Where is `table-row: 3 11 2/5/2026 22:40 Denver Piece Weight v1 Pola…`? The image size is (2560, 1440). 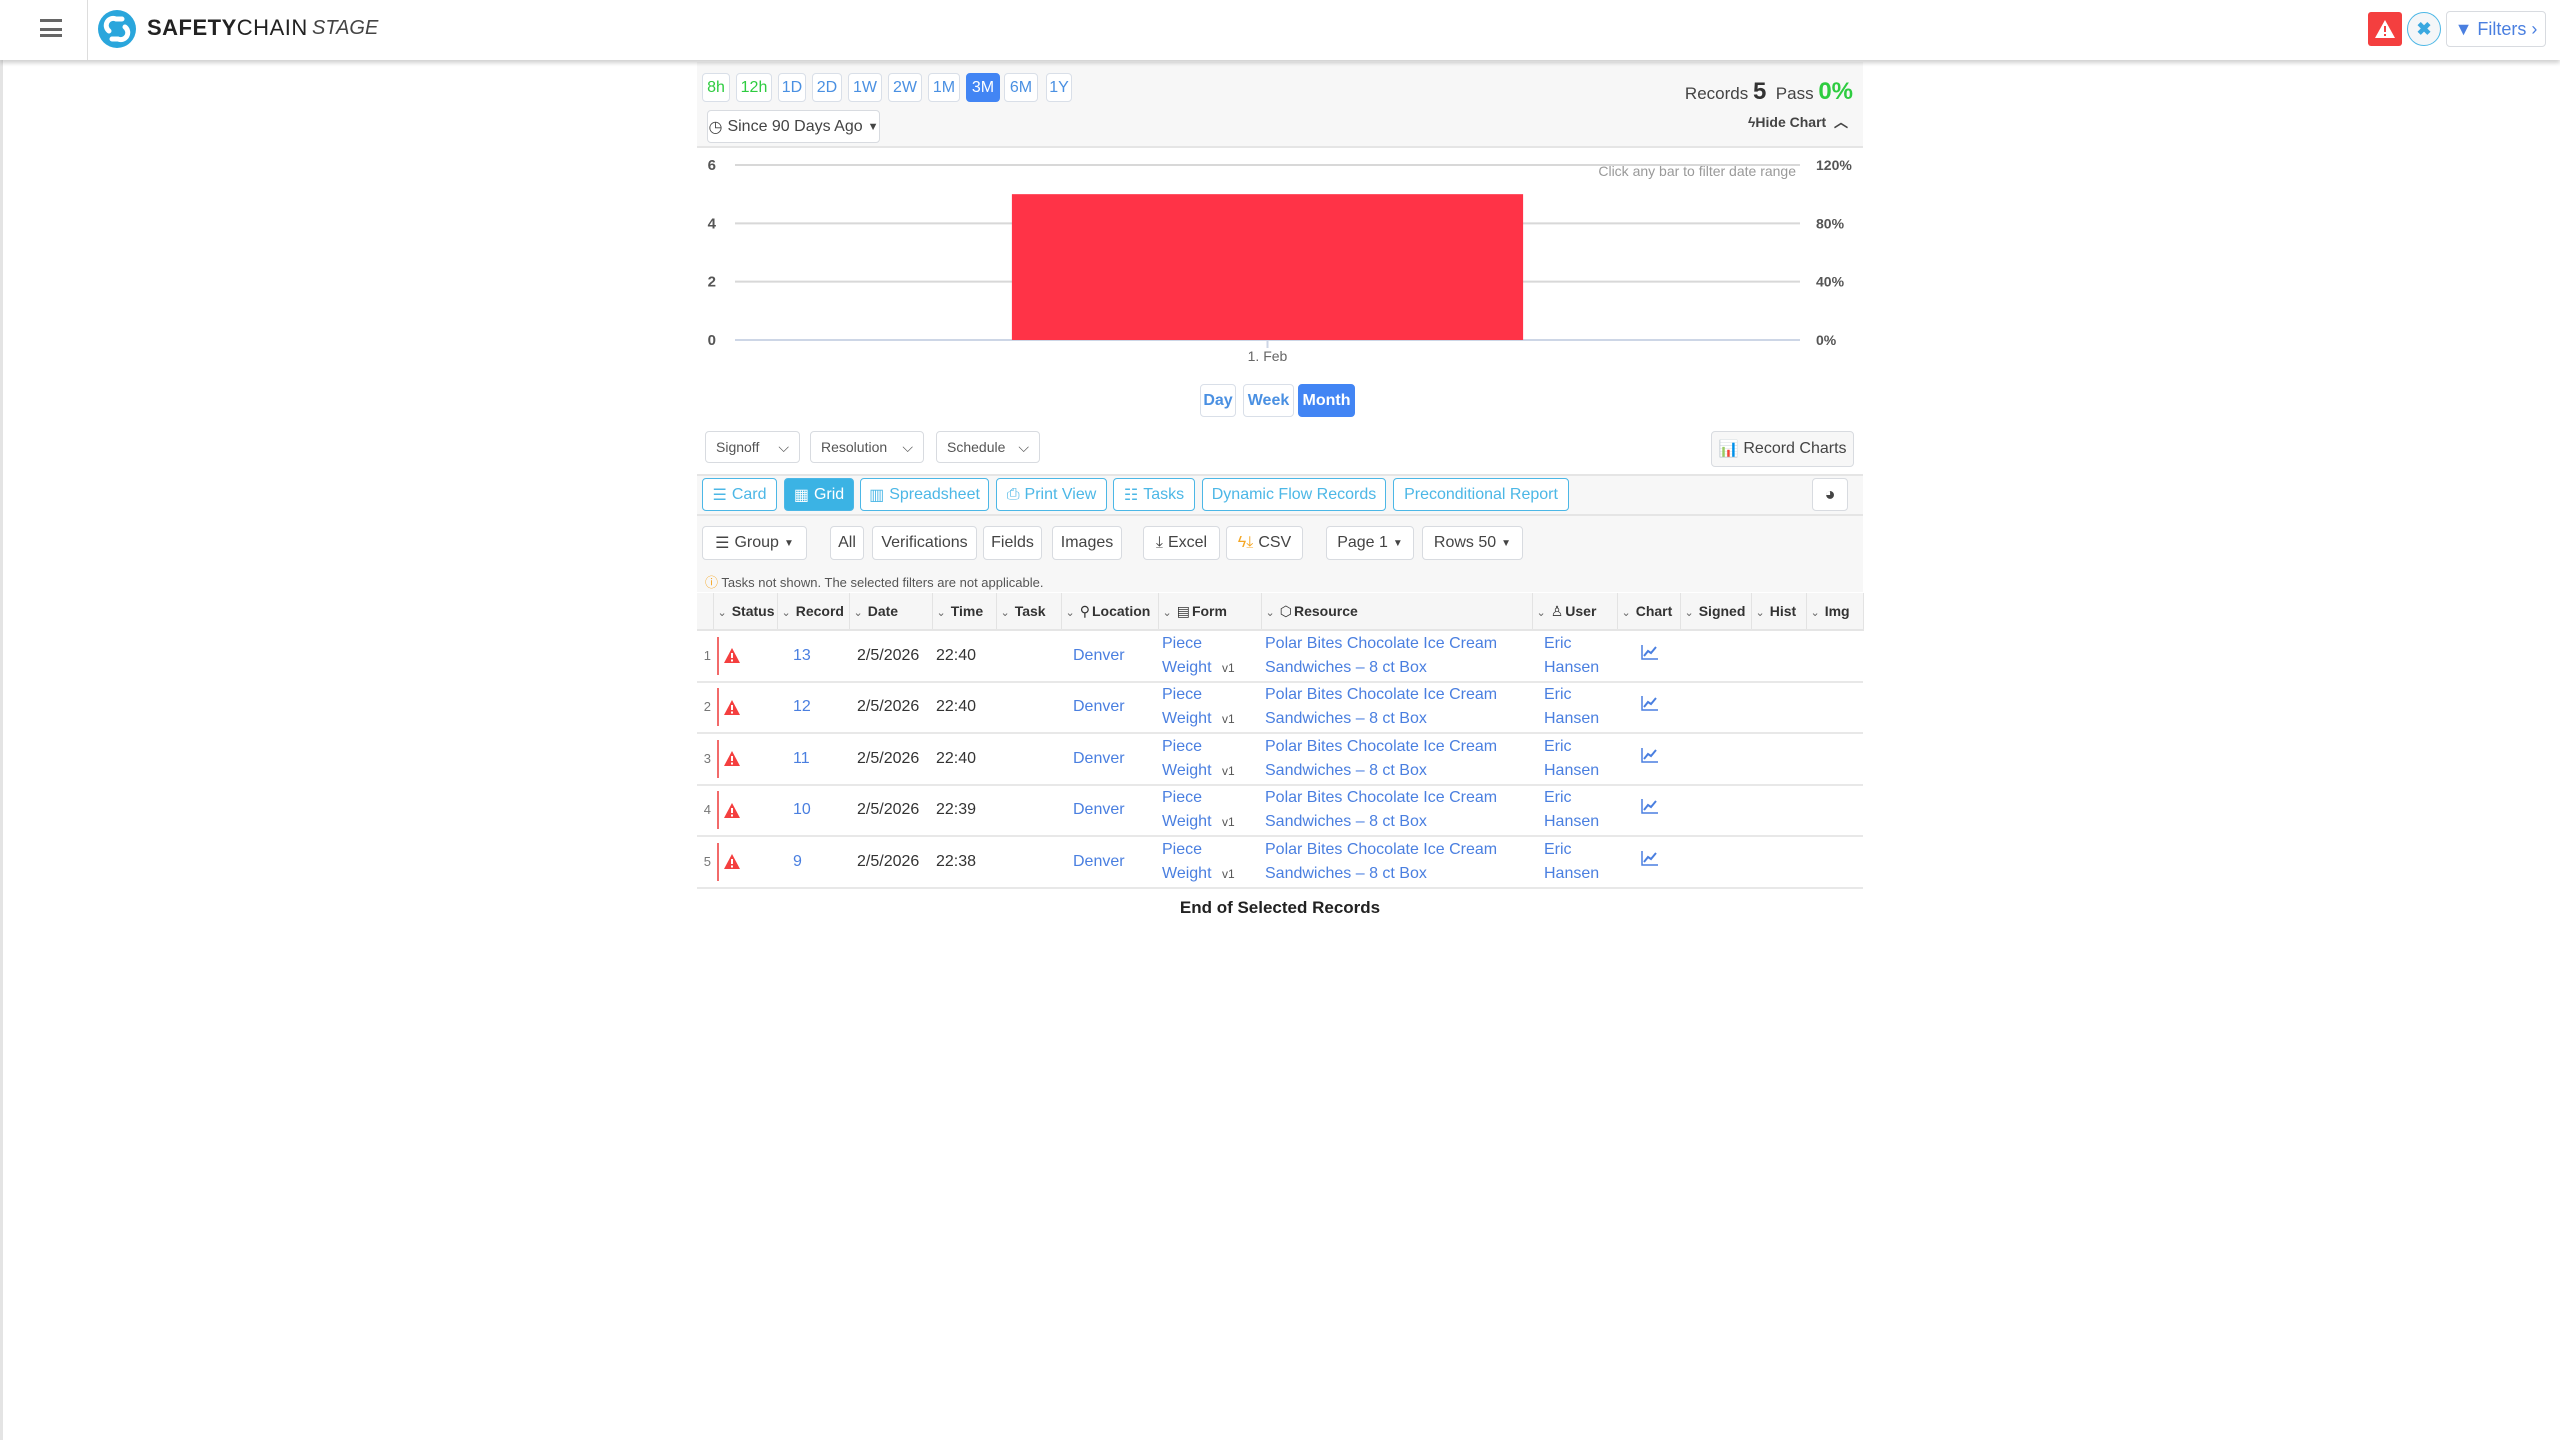
table-row: 3 11 2/5/2026 22:40 Denver Piece Weight v1 Pola… is located at coordinates (1280, 759).